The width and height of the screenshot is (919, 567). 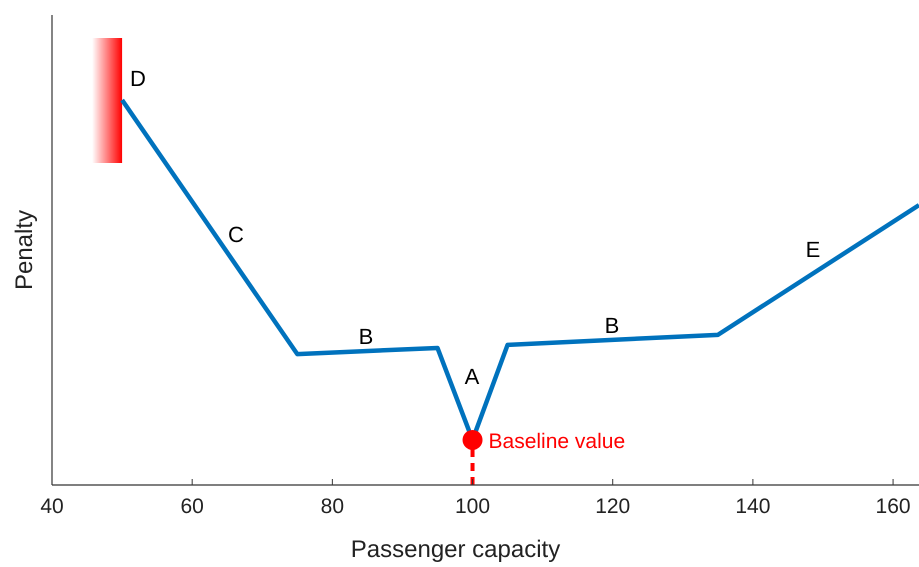 I want to click on x-tick-label: 80, so click(x=332, y=506).